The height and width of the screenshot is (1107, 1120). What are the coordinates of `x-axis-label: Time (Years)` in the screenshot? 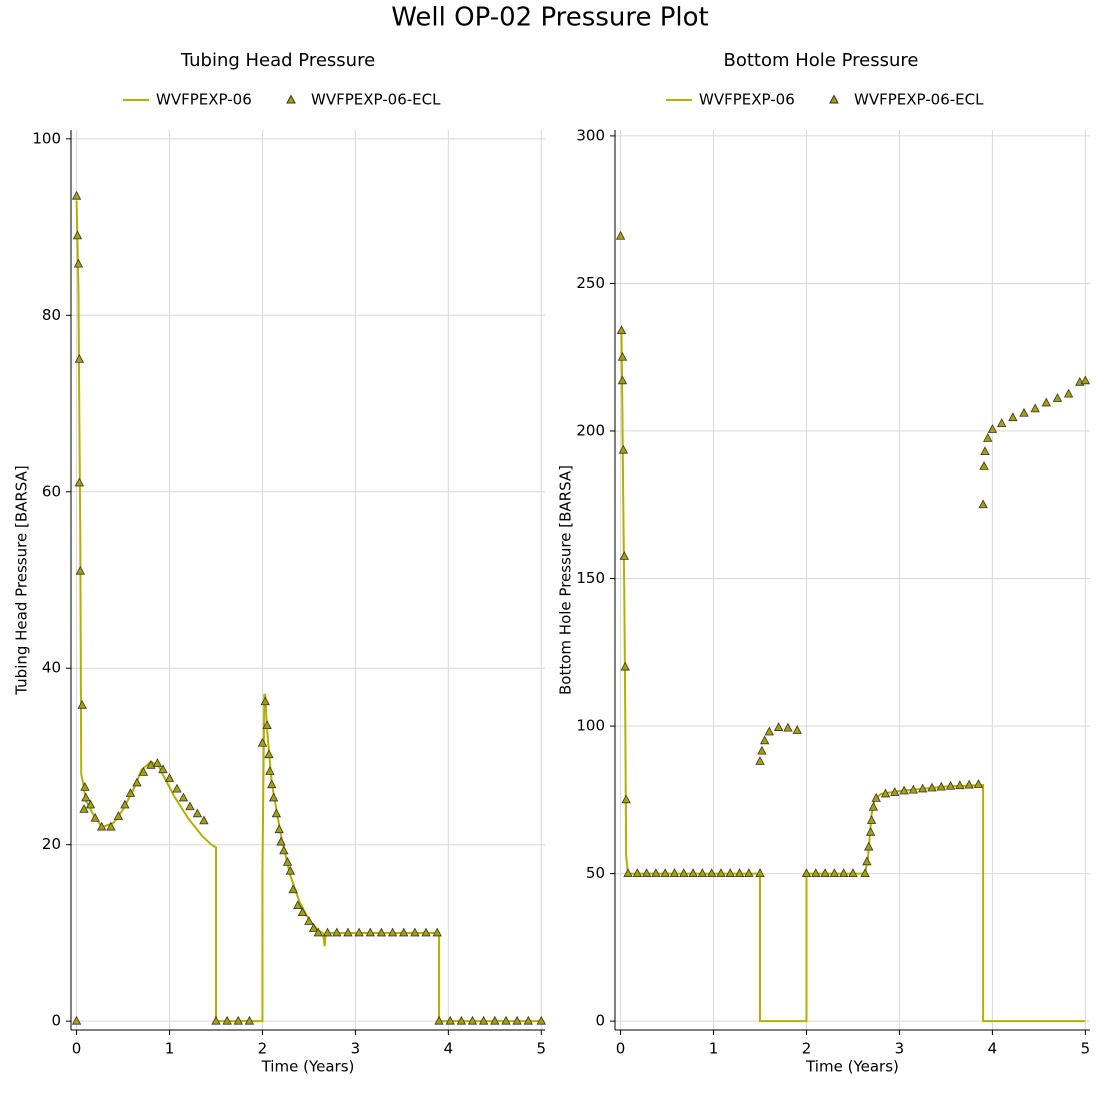 It's located at (852, 1067).